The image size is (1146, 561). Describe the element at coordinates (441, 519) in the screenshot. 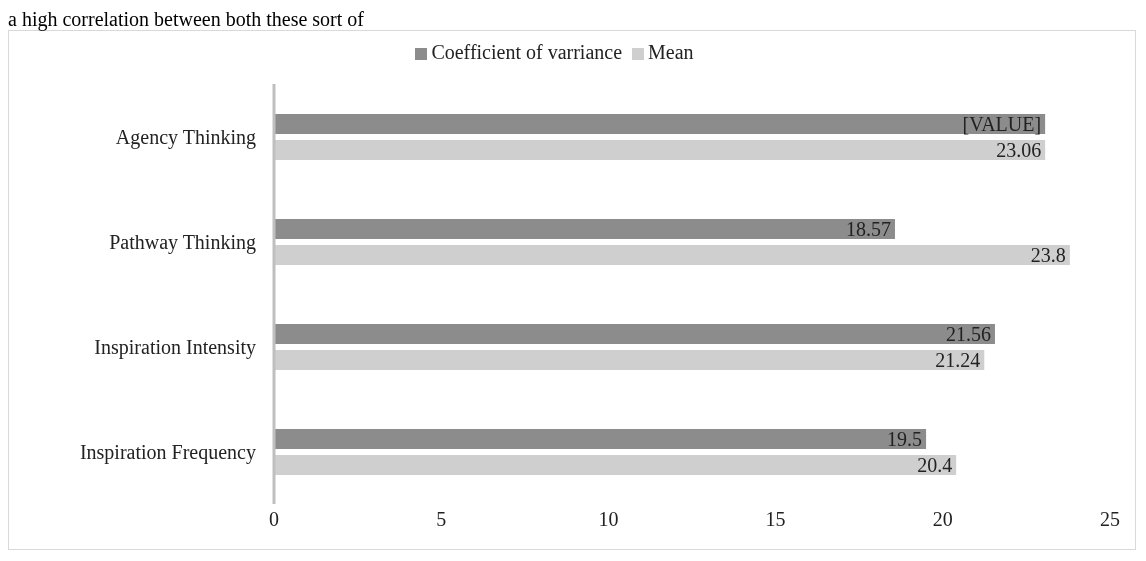

I see `x-tick-label: 5` at that location.